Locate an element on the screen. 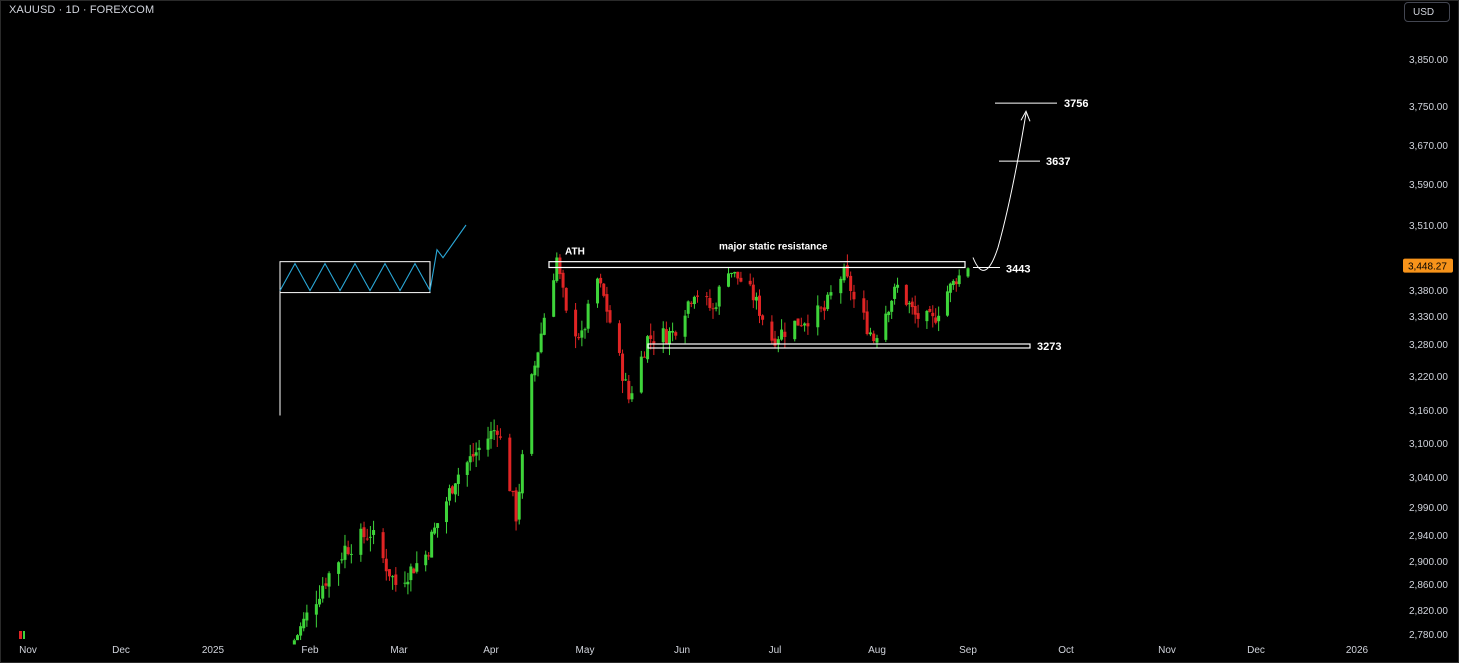 The image size is (1459, 663). resistance-zone is located at coordinates (757, 265).